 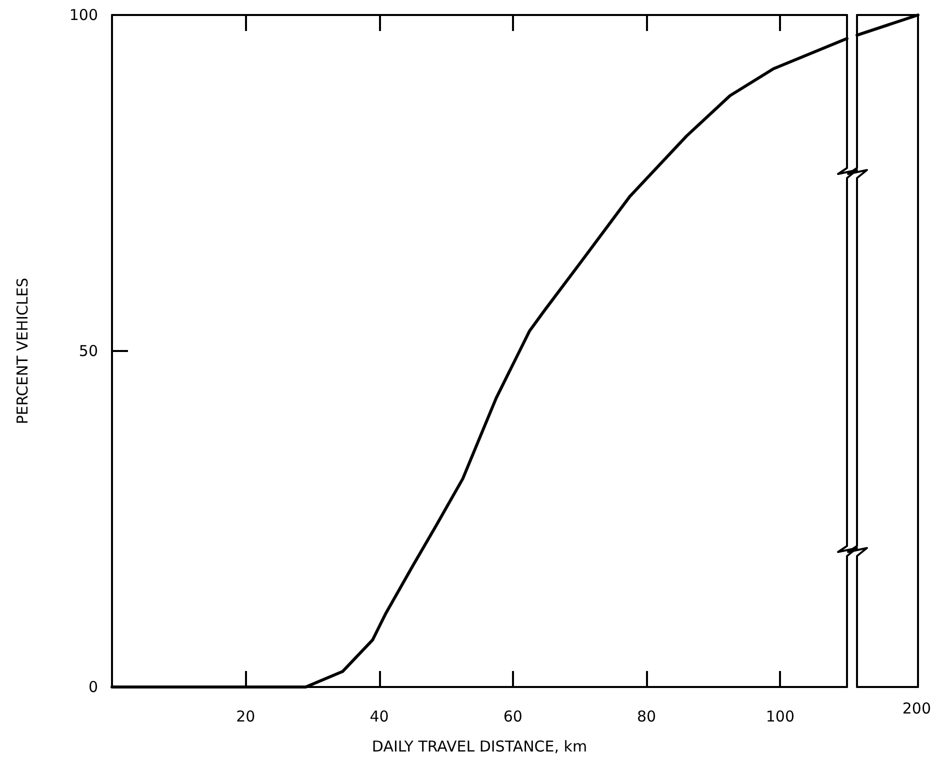 I want to click on y-tick-label: 0, so click(x=93, y=687).